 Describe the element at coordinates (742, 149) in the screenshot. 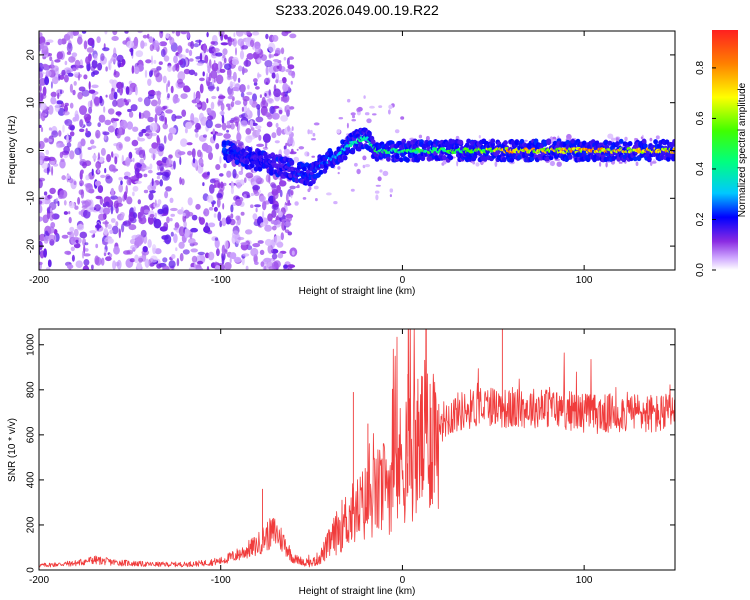

I see `colorbar-label: Normalized spectral amplitude` at that location.